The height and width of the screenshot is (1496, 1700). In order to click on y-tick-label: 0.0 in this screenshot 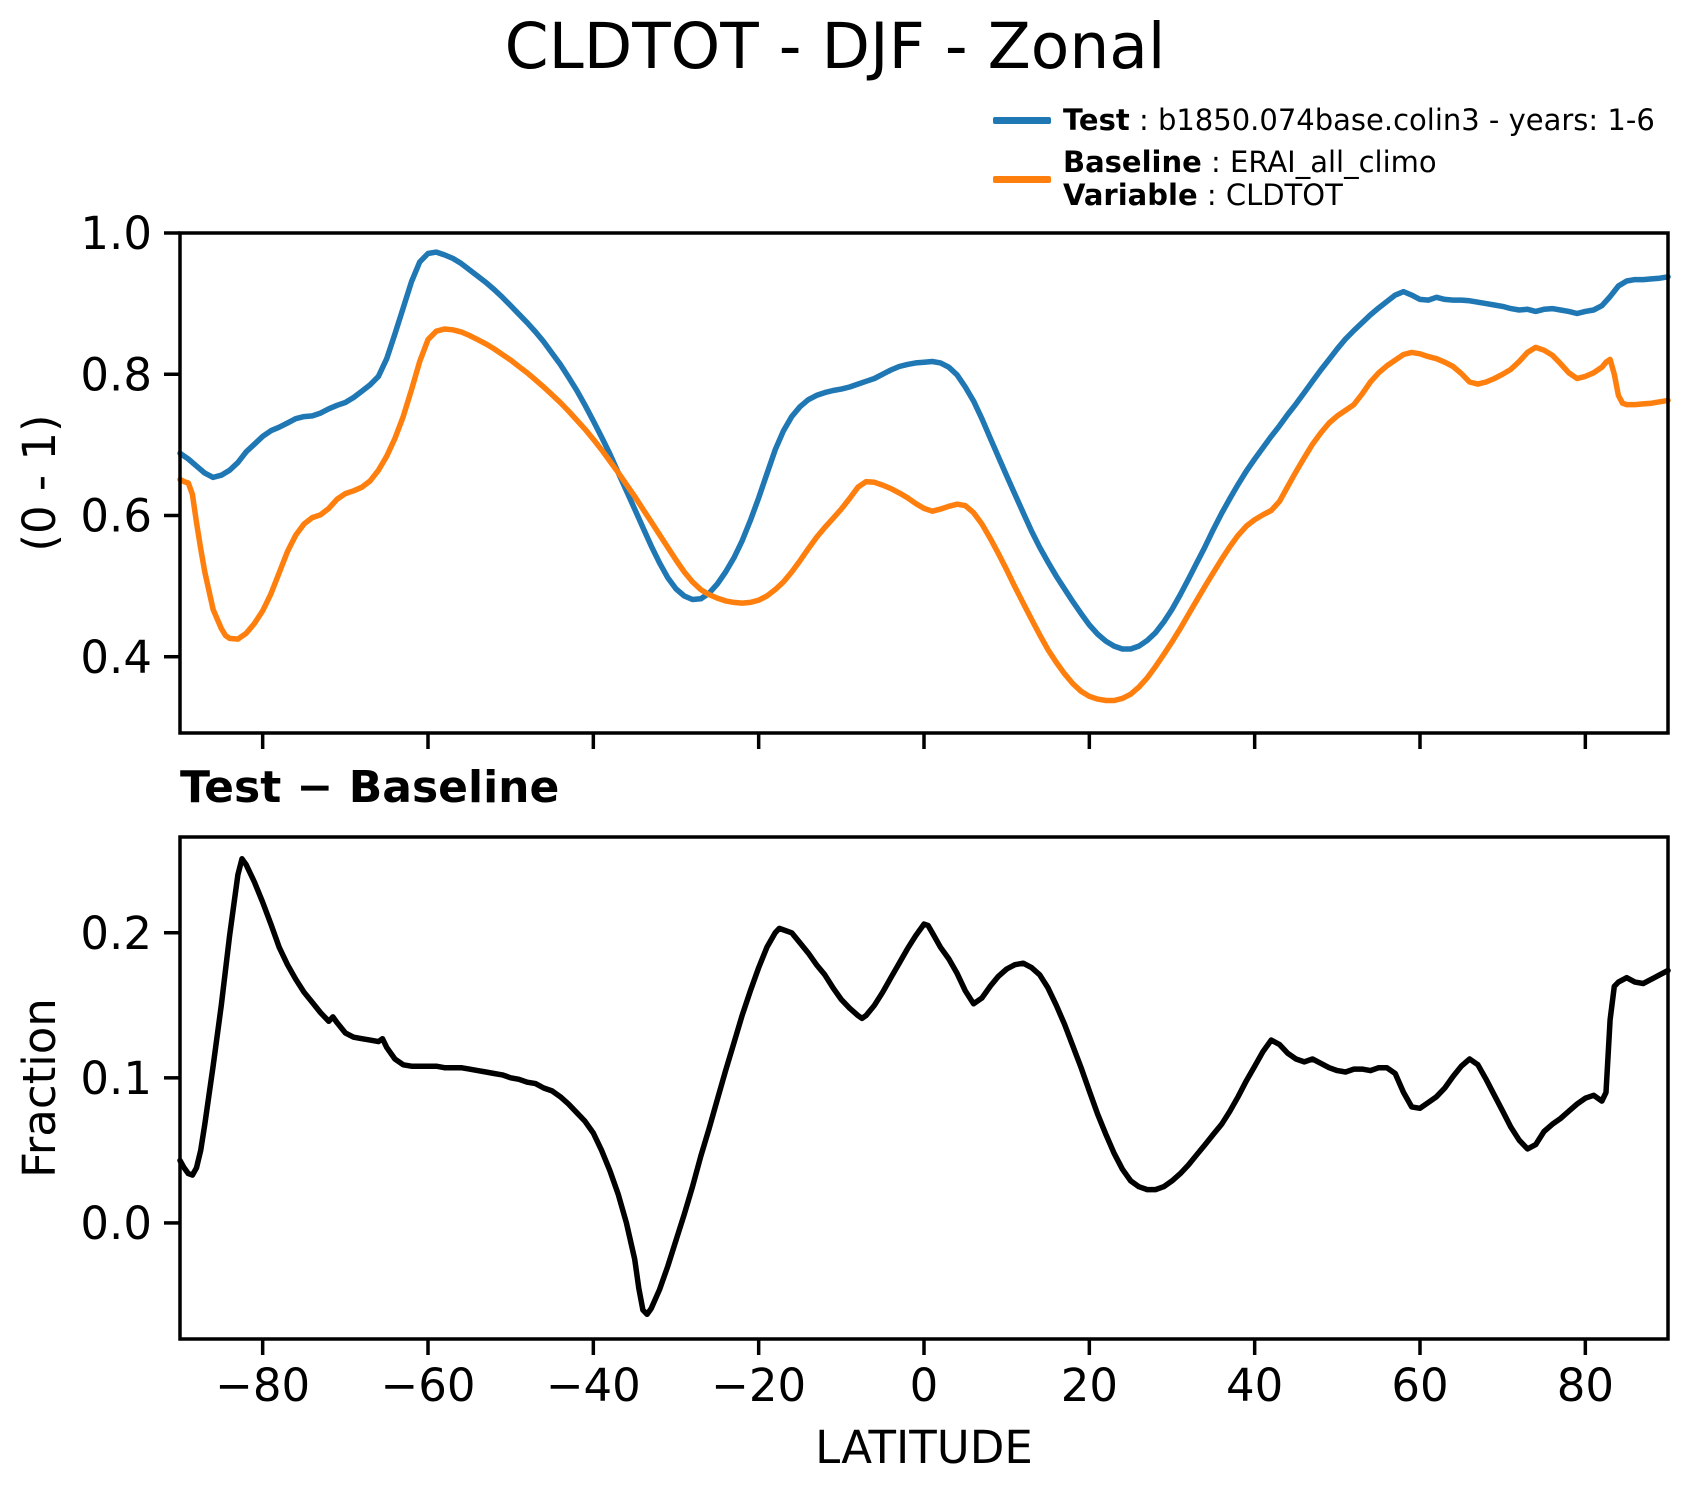, I will do `click(116, 1223)`.